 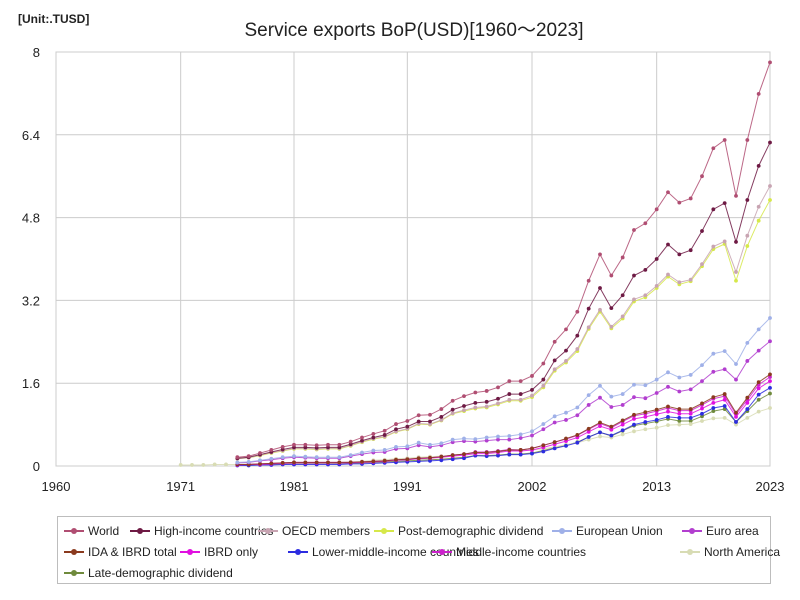 What do you see at coordinates (148, 572) in the screenshot?
I see `legend-item: Late-demographic dividend` at bounding box center [148, 572].